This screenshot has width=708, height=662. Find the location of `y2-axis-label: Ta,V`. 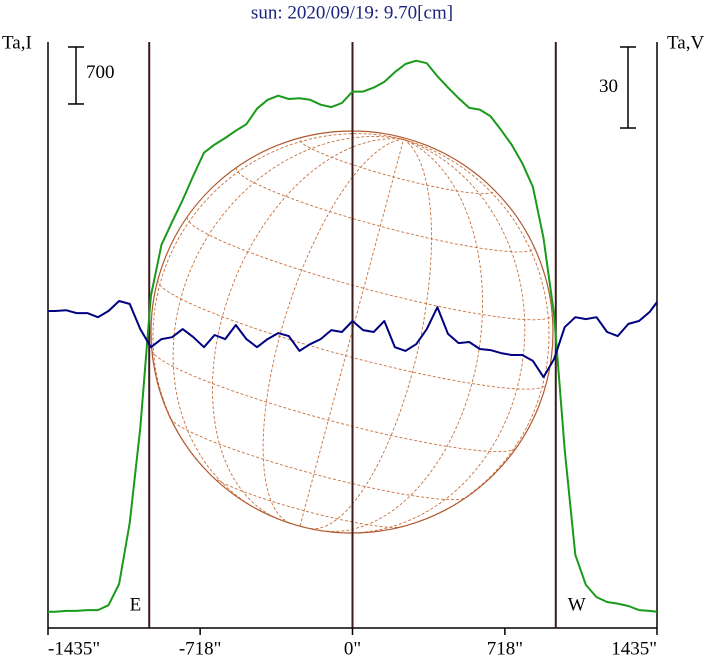

y2-axis-label: Ta,V is located at coordinates (685, 42).